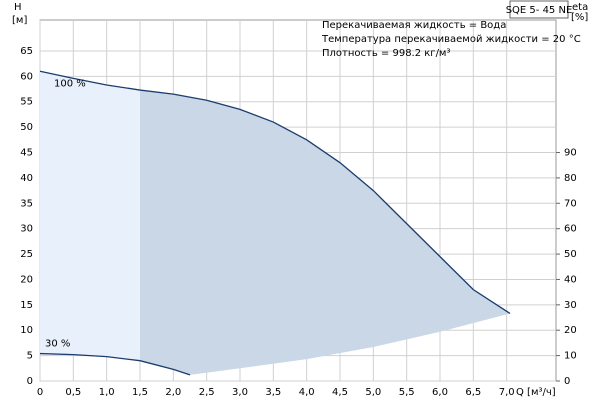 This screenshot has width=600, height=404. I want to click on y-tick-label: 0, so click(30, 381).